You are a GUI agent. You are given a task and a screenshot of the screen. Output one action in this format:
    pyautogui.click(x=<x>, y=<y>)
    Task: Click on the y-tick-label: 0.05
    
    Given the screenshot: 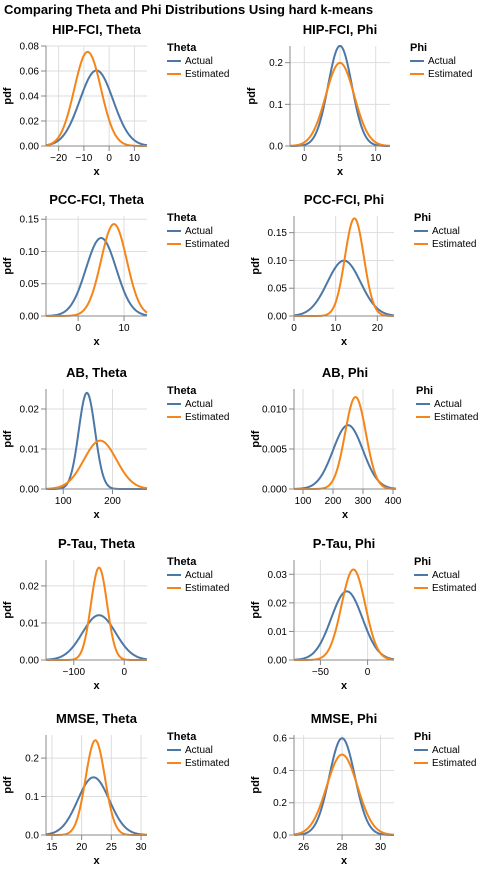 What is the action you would take?
    pyautogui.click(x=30, y=284)
    